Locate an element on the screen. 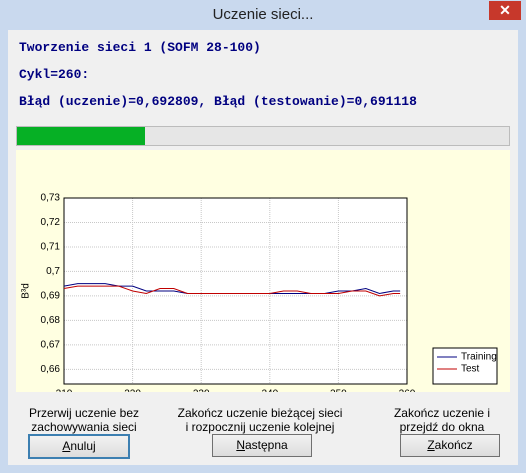 Image resolution: width=526 pixels, height=473 pixels. legend-box is located at coordinates (465, 366).